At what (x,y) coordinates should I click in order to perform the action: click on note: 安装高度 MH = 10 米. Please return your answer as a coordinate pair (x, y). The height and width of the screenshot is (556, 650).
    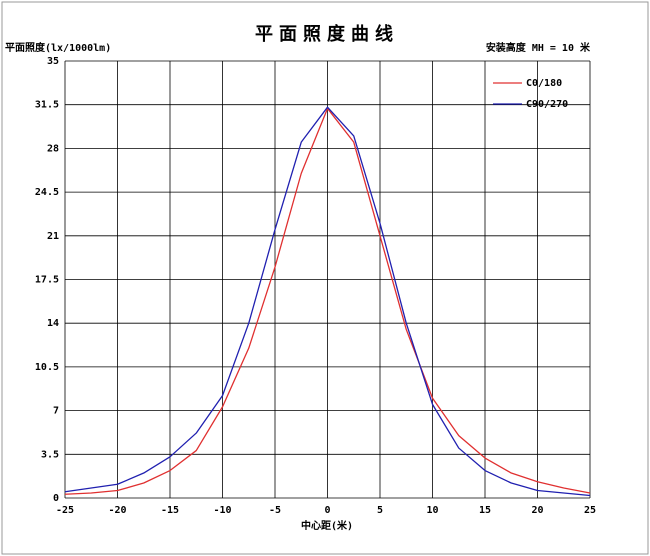
    Looking at the image, I should click on (538, 47).